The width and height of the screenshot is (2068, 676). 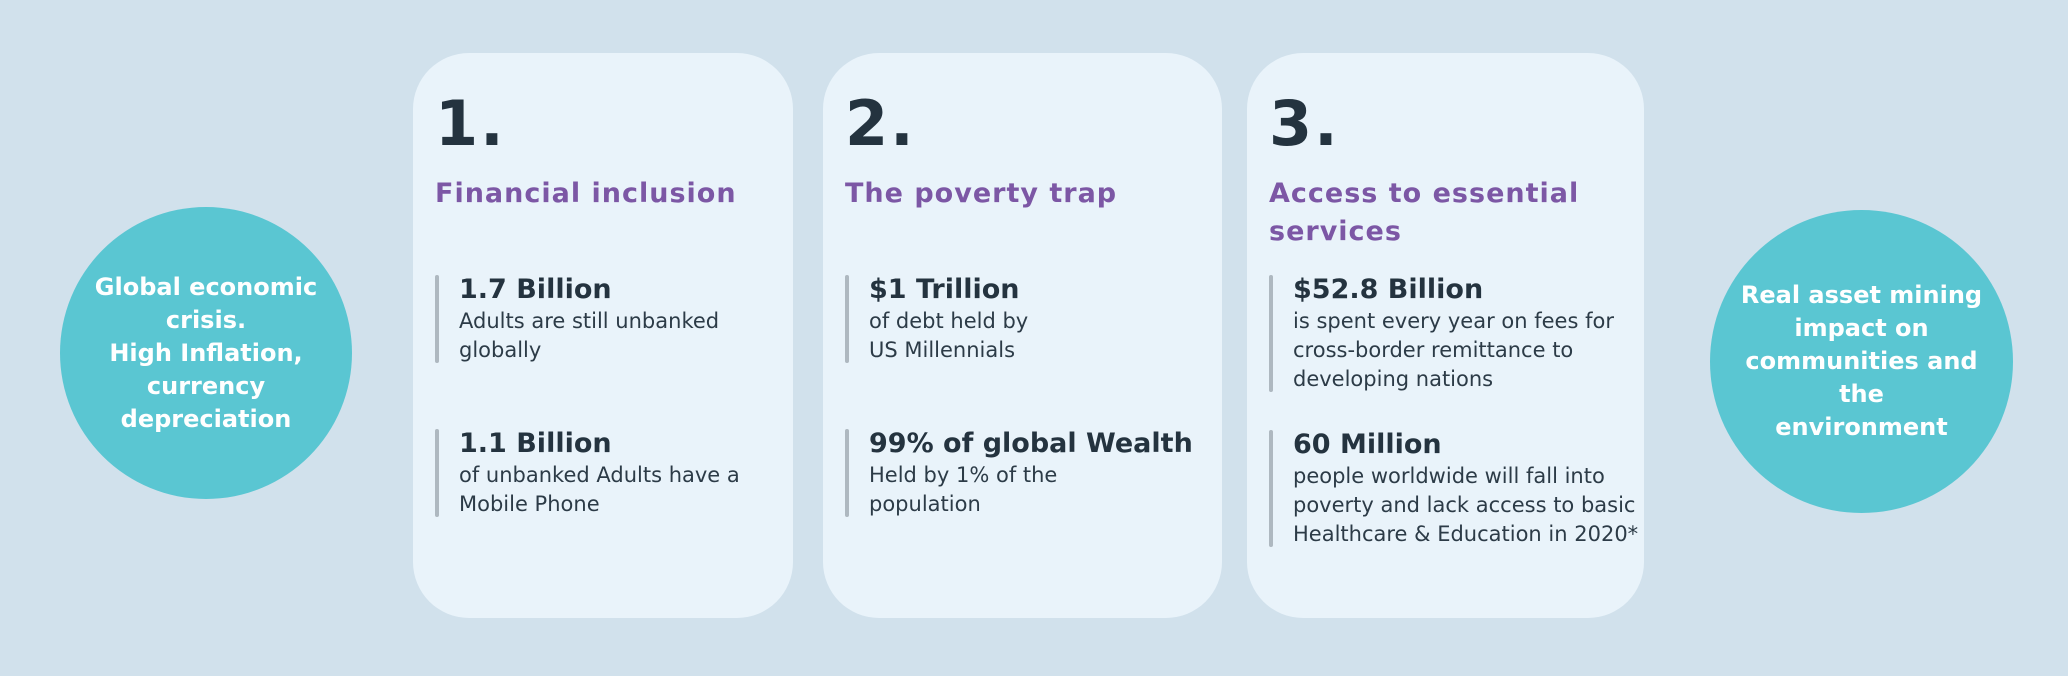 I want to click on stat-value: 1.7 Billion, so click(x=535, y=289).